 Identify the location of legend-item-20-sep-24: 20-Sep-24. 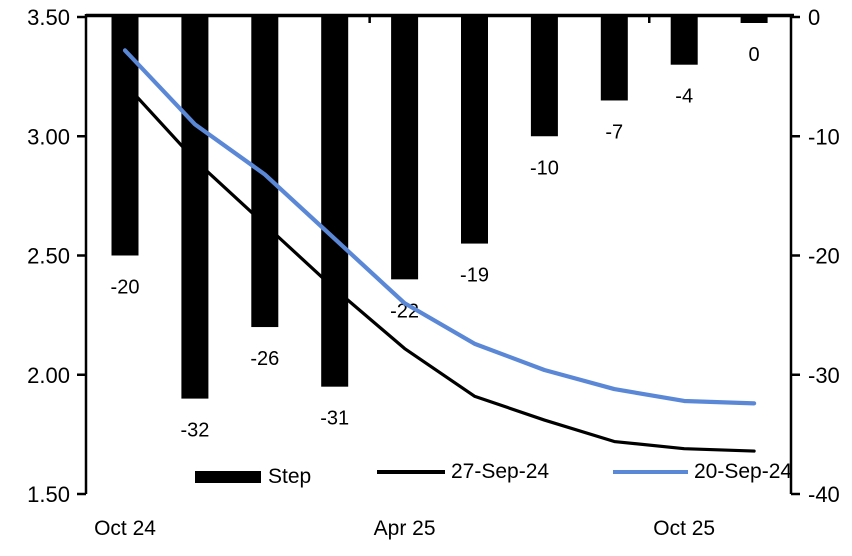
(702, 472).